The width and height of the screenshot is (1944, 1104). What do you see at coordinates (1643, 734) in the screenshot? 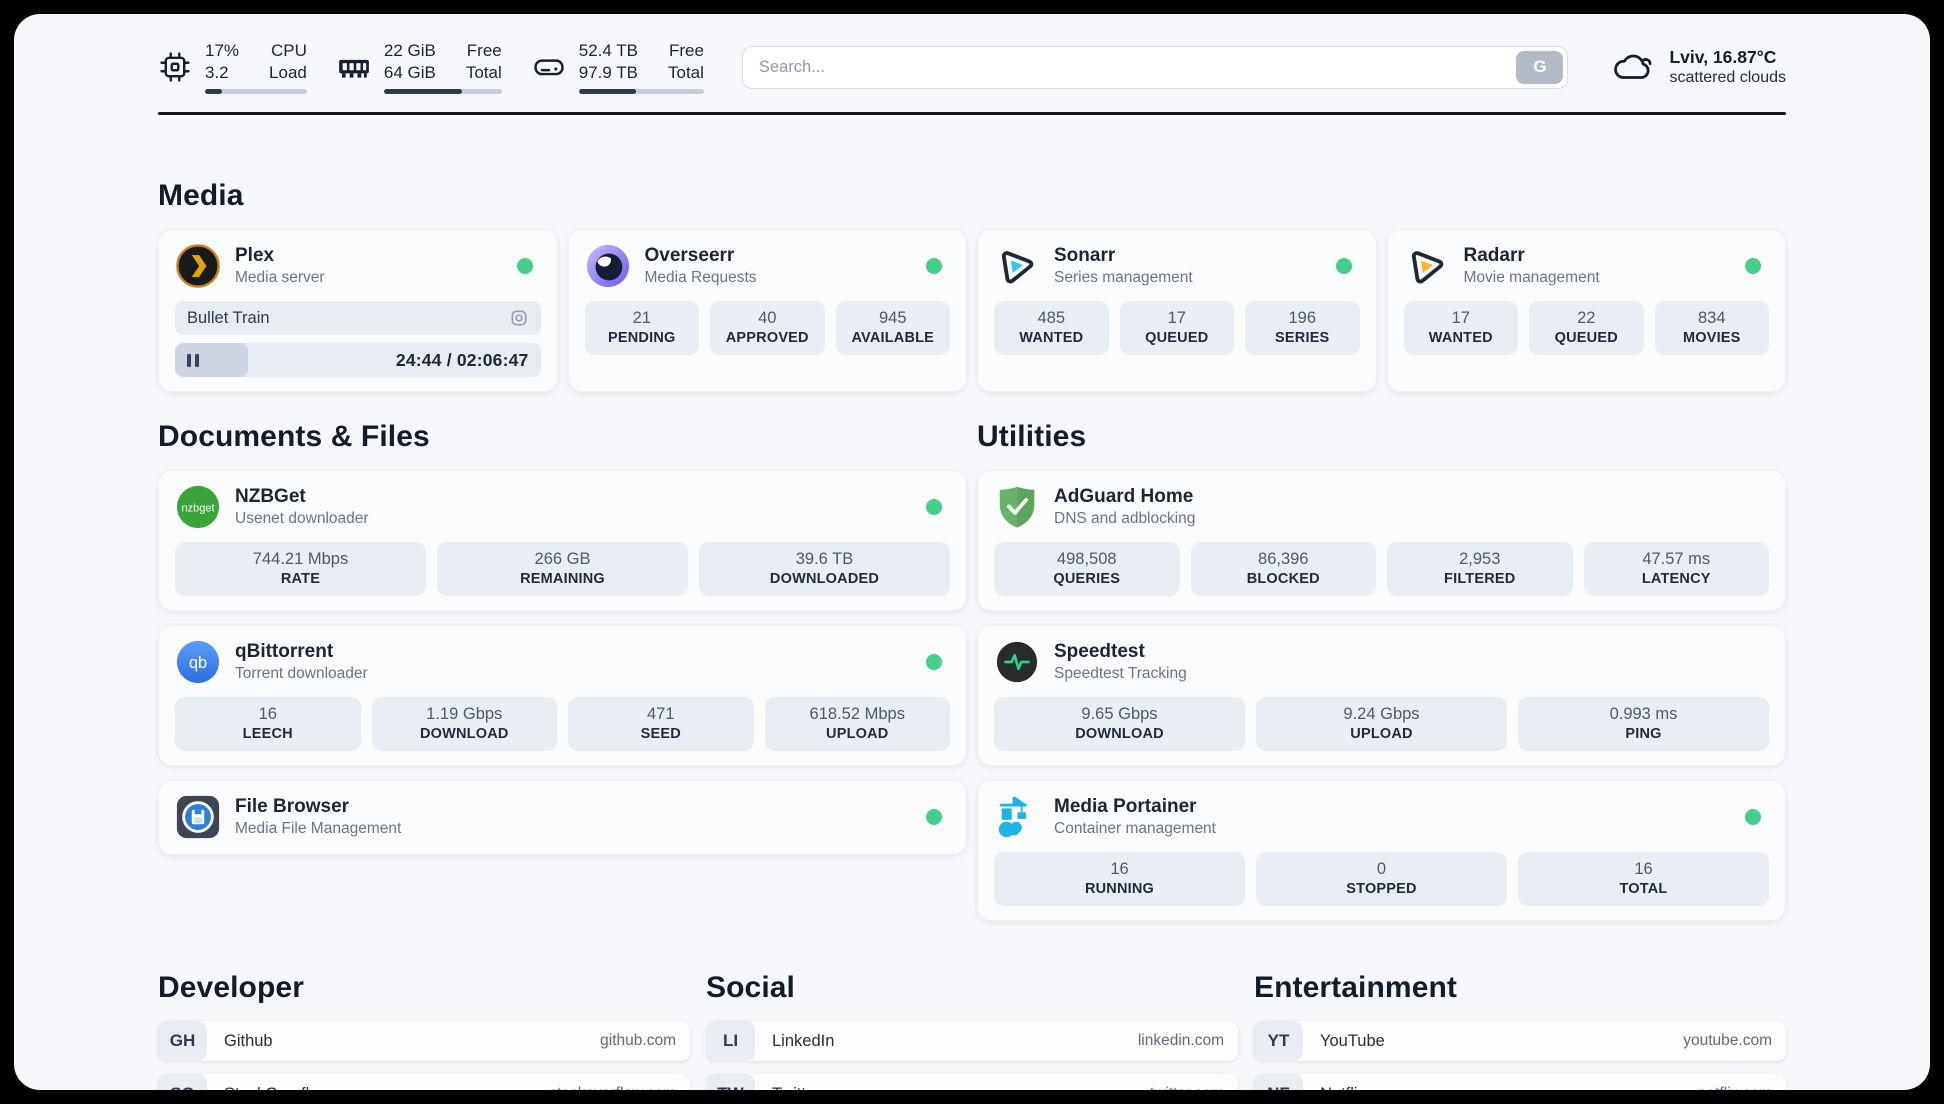
I see `stat-label: PING` at bounding box center [1643, 734].